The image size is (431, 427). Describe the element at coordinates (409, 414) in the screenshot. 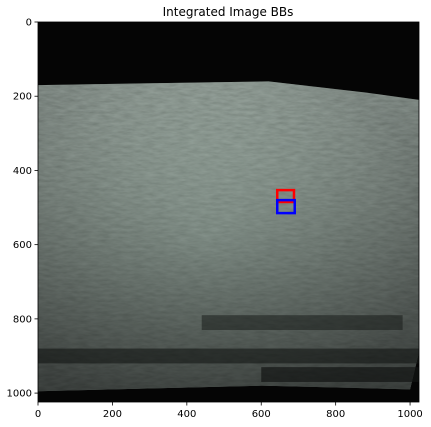

I see `x-tick-label: 1000` at that location.